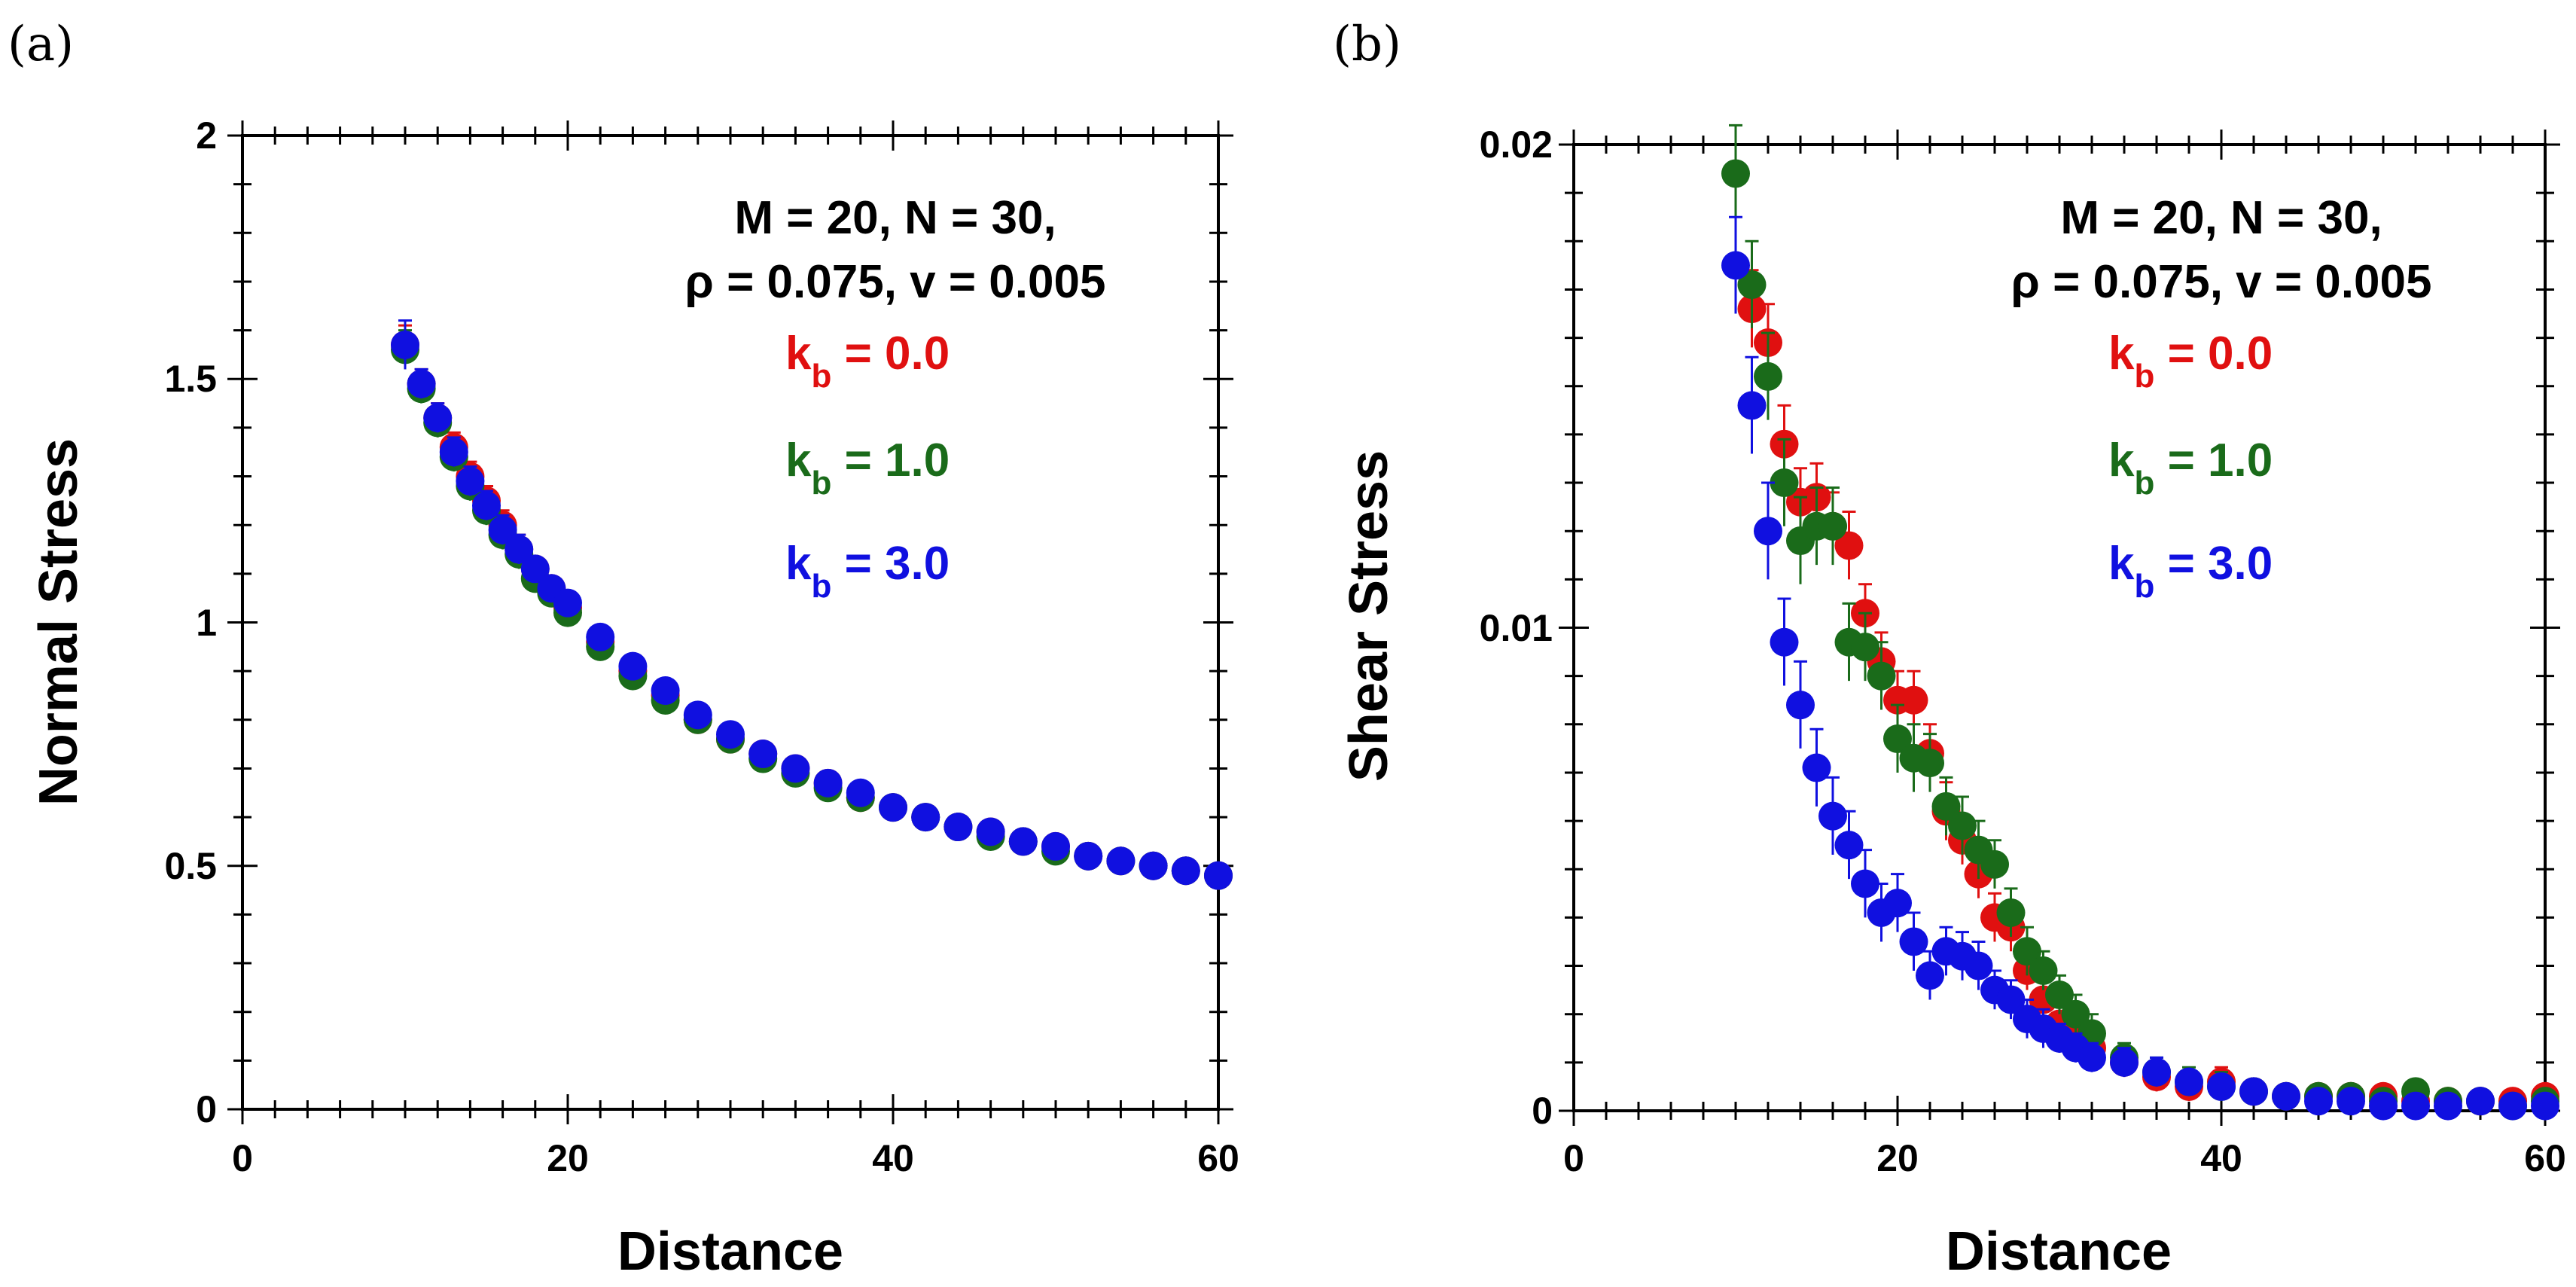 This screenshot has width=2576, height=1287. I want to click on panel-label-b: (b), so click(1367, 44).